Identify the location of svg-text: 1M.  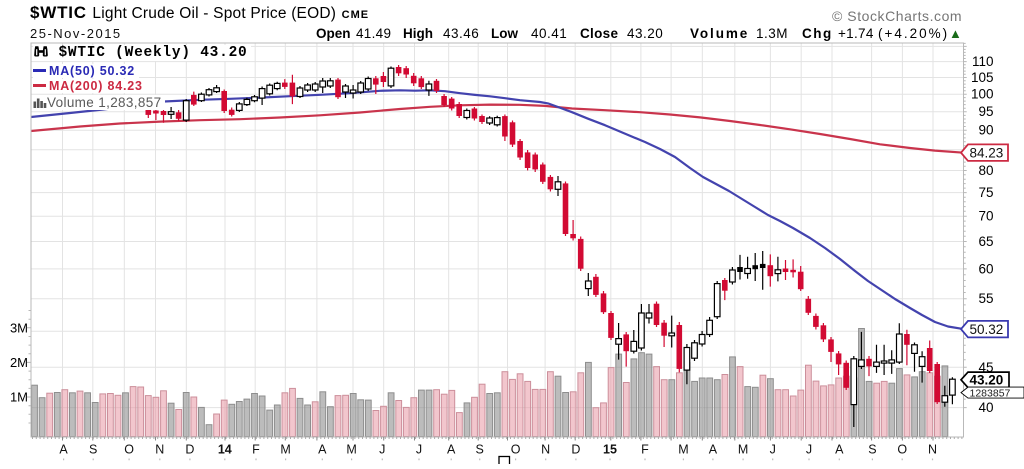
(19, 397).